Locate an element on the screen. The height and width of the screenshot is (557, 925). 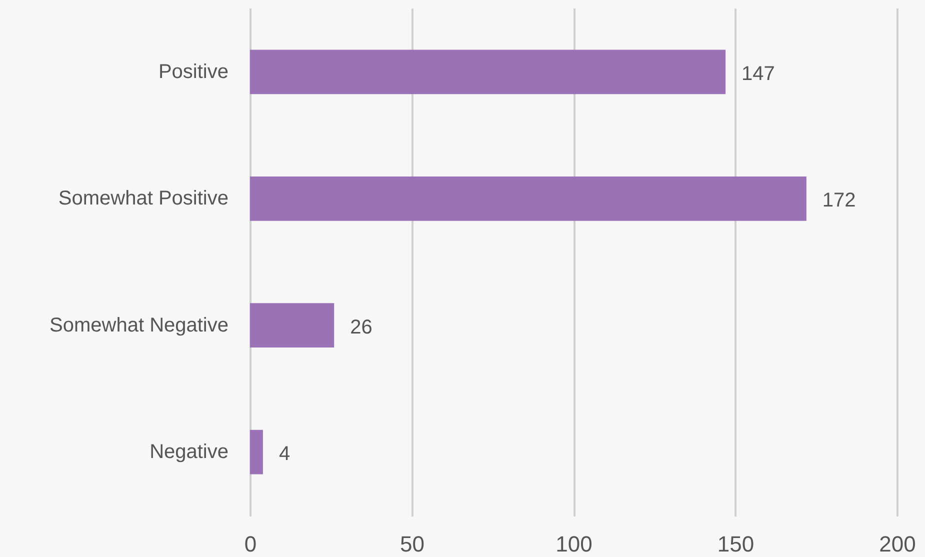
x-tick-label: 0 is located at coordinates (250, 544).